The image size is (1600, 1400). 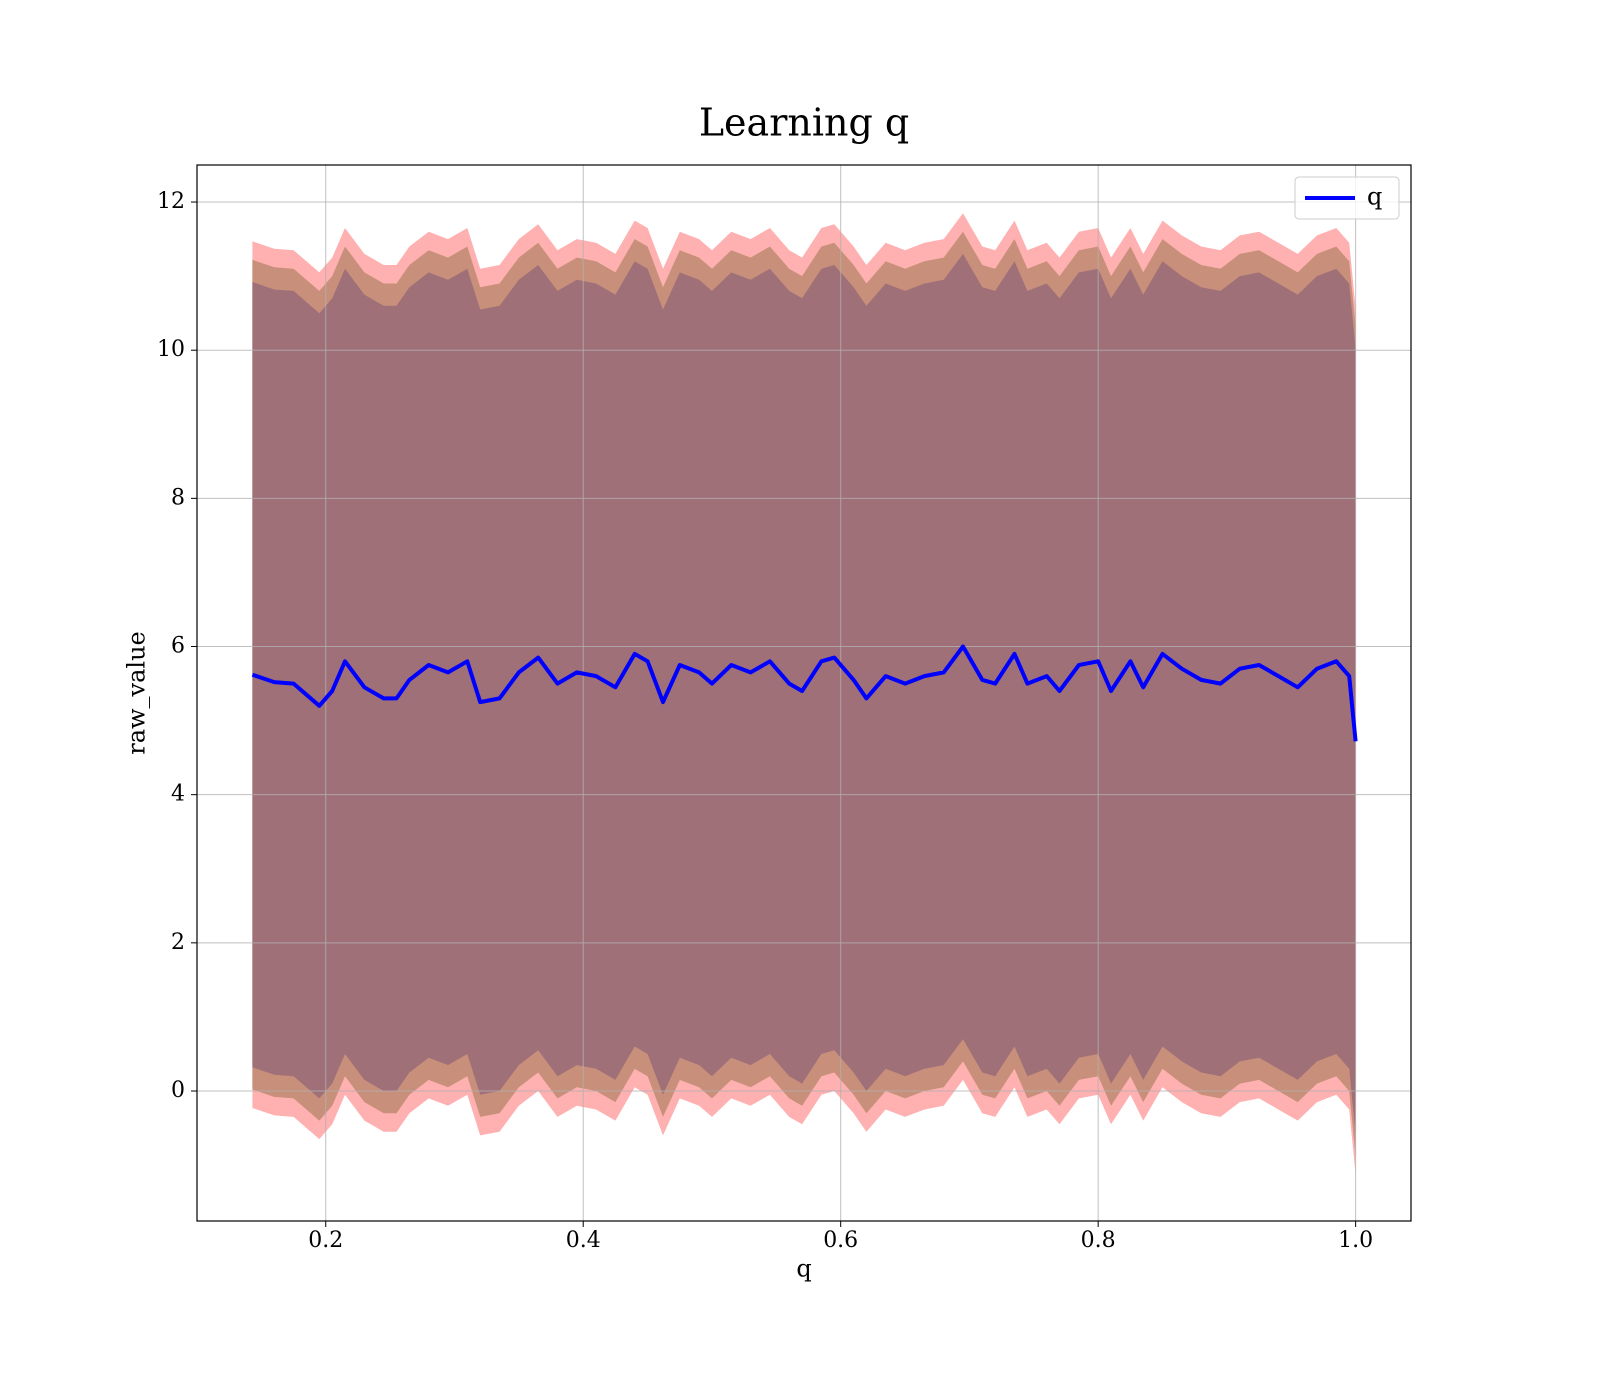 What do you see at coordinates (1098, 1240) in the screenshot?
I see `x-tick-label: 0.8` at bounding box center [1098, 1240].